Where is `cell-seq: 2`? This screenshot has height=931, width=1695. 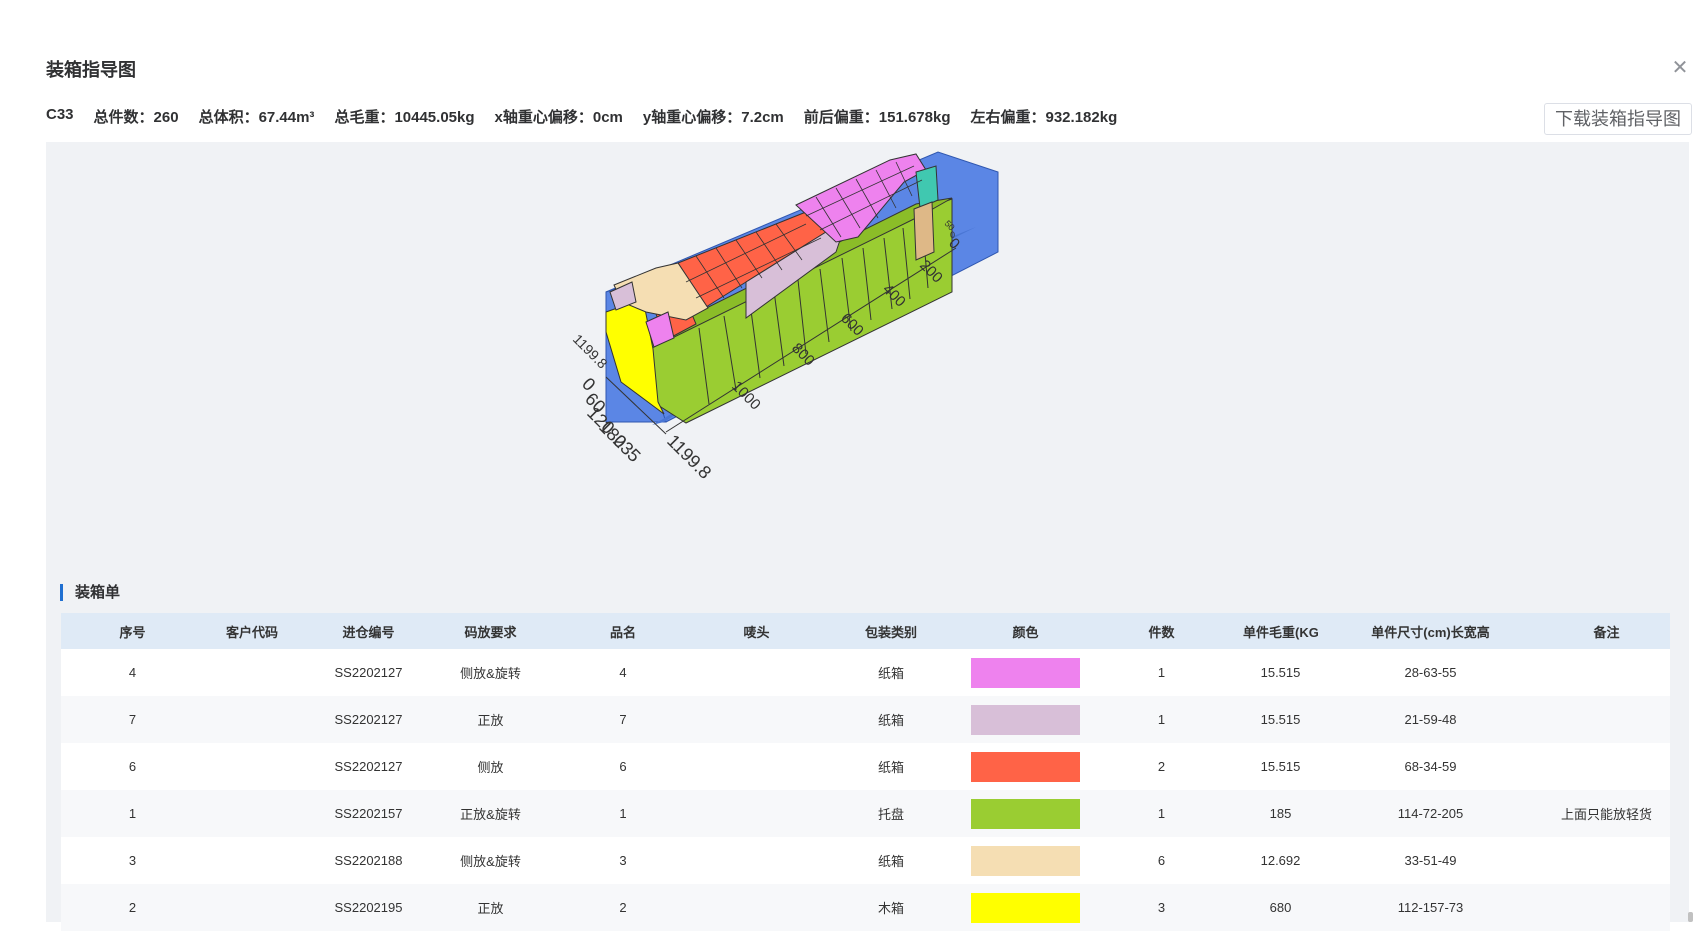
cell-seq: 2 is located at coordinates (132, 907).